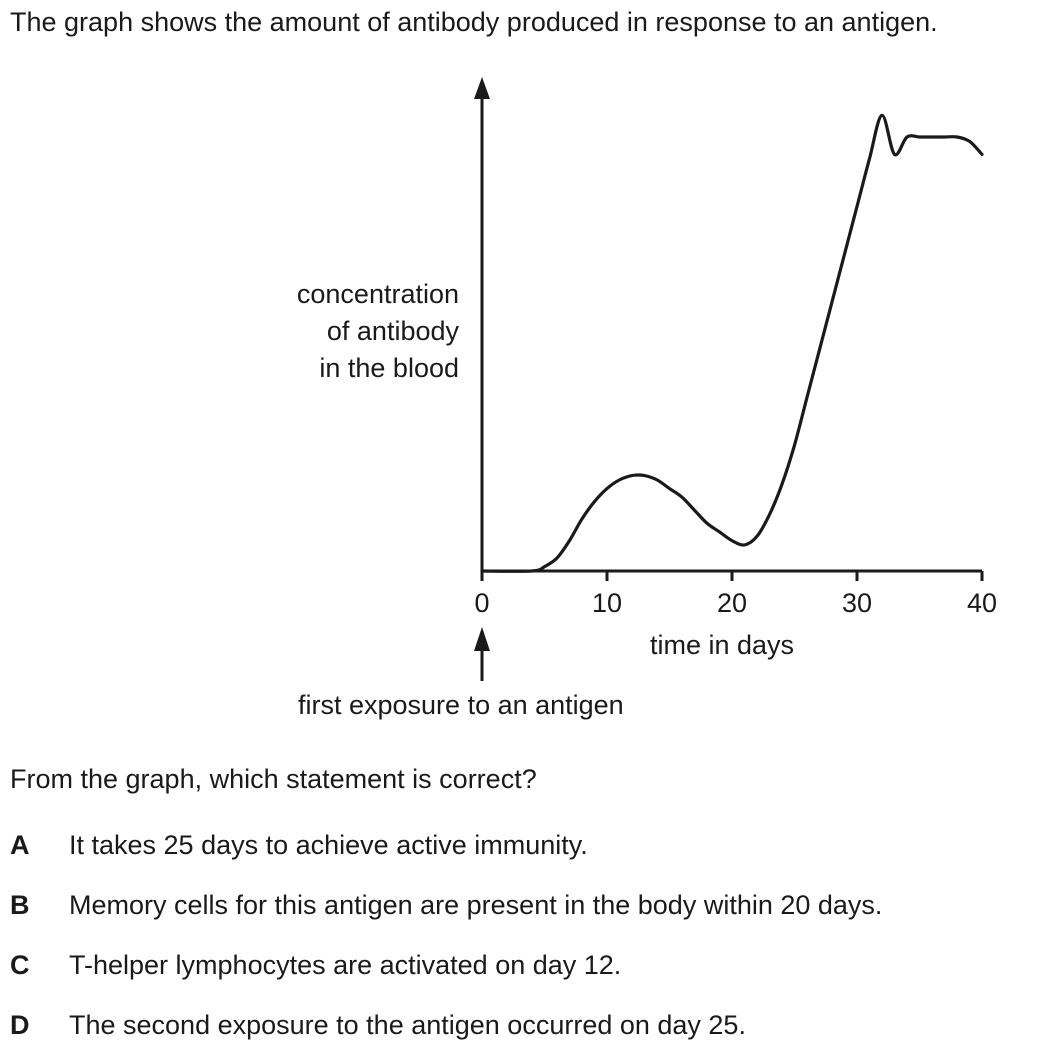 The height and width of the screenshot is (1052, 1063). What do you see at coordinates (482, 88) in the screenshot?
I see `y-axis-arrow-icon` at bounding box center [482, 88].